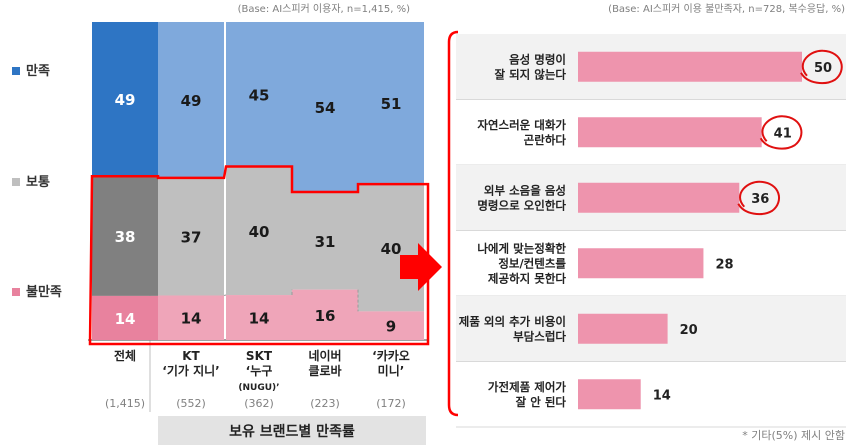 This screenshot has height=447, width=850. Describe the element at coordinates (44, 292) in the screenshot. I see `legend-label-dissatisfied: 불만족` at that location.